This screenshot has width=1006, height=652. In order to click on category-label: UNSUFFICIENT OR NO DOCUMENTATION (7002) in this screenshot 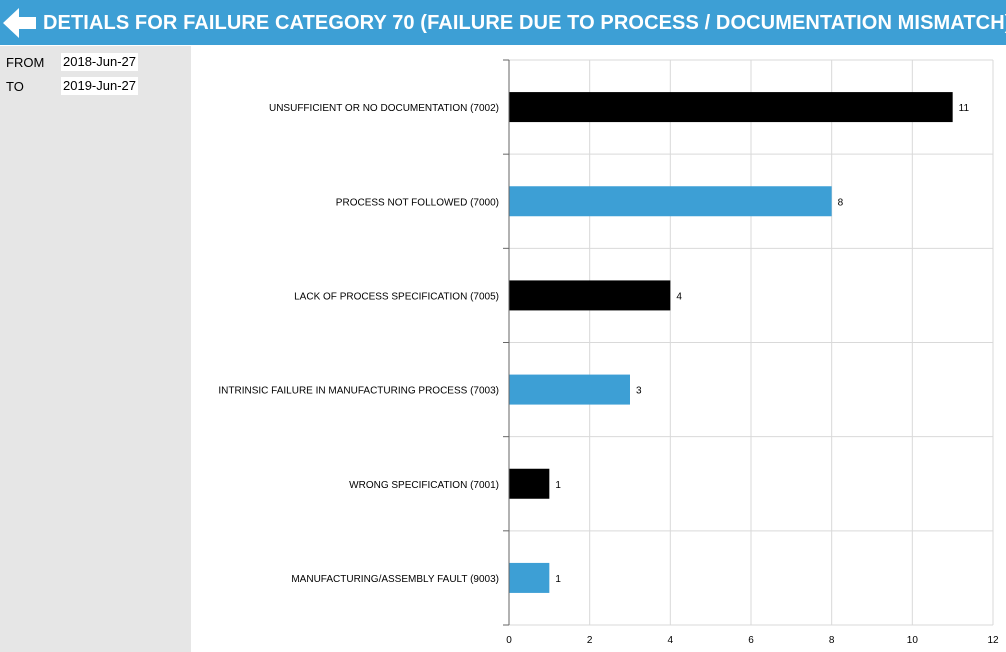, I will do `click(384, 108)`.